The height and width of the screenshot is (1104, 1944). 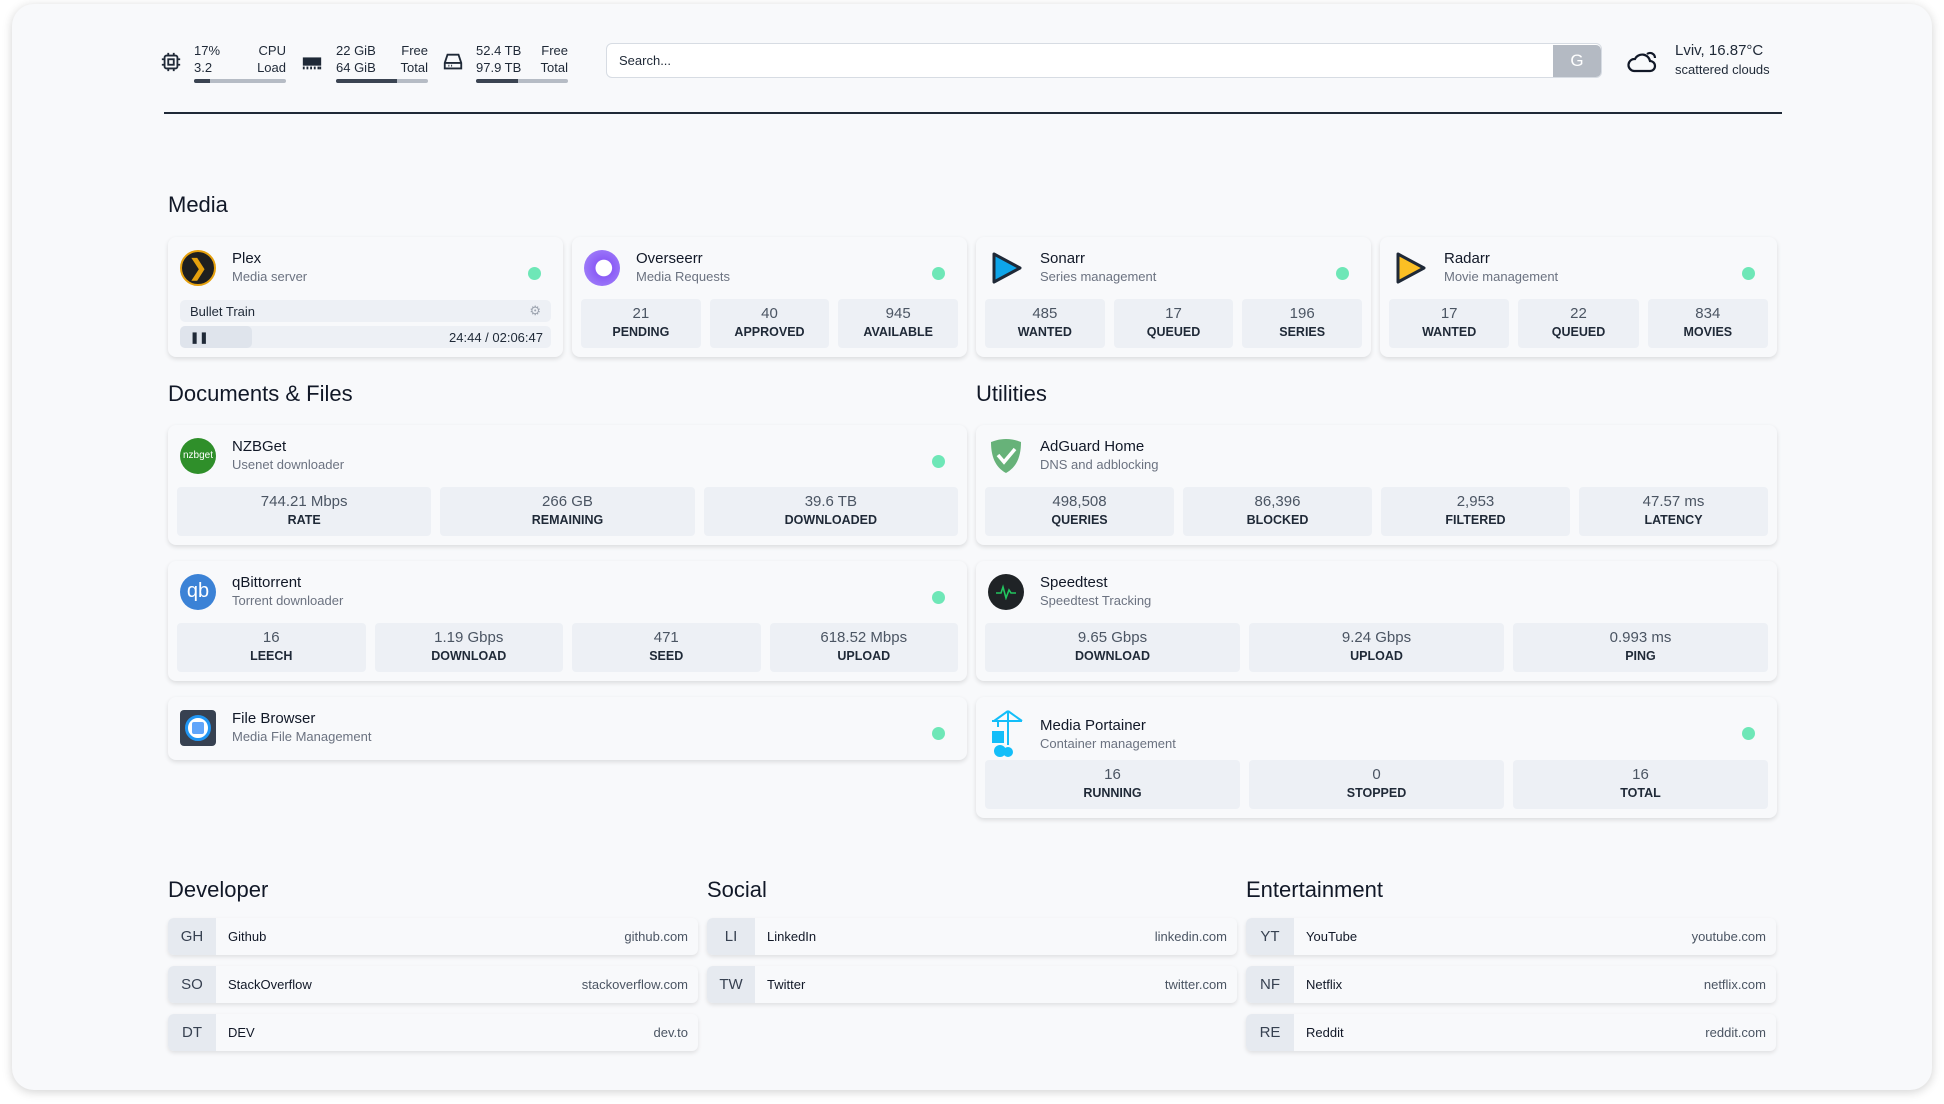 What do you see at coordinates (1112, 637) in the screenshot?
I see `stat-value: 9.65 Gbps` at bounding box center [1112, 637].